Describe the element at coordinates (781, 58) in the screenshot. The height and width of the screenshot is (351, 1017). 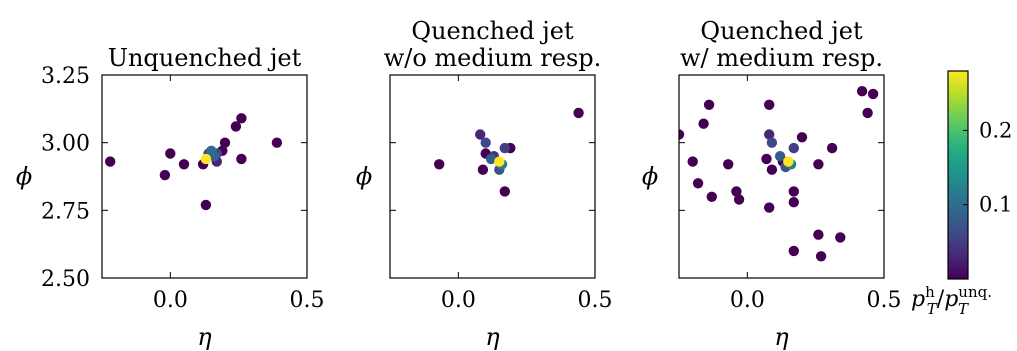
I see `panel-title-line: w/ medium resp.` at that location.